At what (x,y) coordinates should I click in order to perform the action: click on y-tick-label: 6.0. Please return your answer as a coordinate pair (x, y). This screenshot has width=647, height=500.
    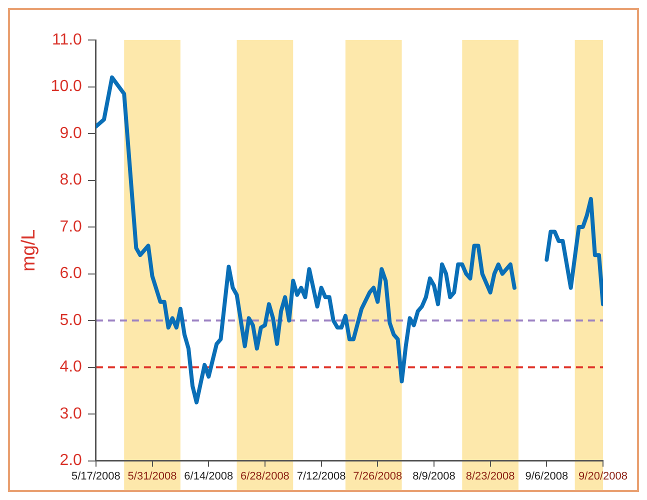
    Looking at the image, I should click on (71, 273).